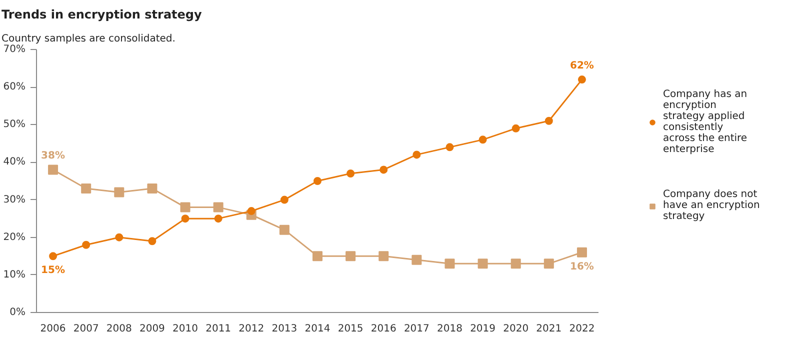  Describe the element at coordinates (152, 329) in the screenshot. I see `x-tick-label: 2009` at that location.